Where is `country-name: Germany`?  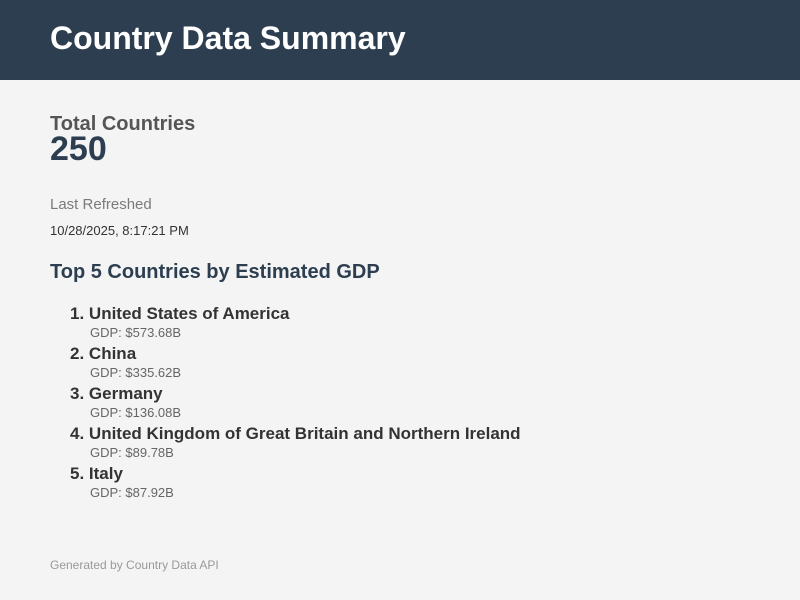 country-name: Germany is located at coordinates (125, 393).